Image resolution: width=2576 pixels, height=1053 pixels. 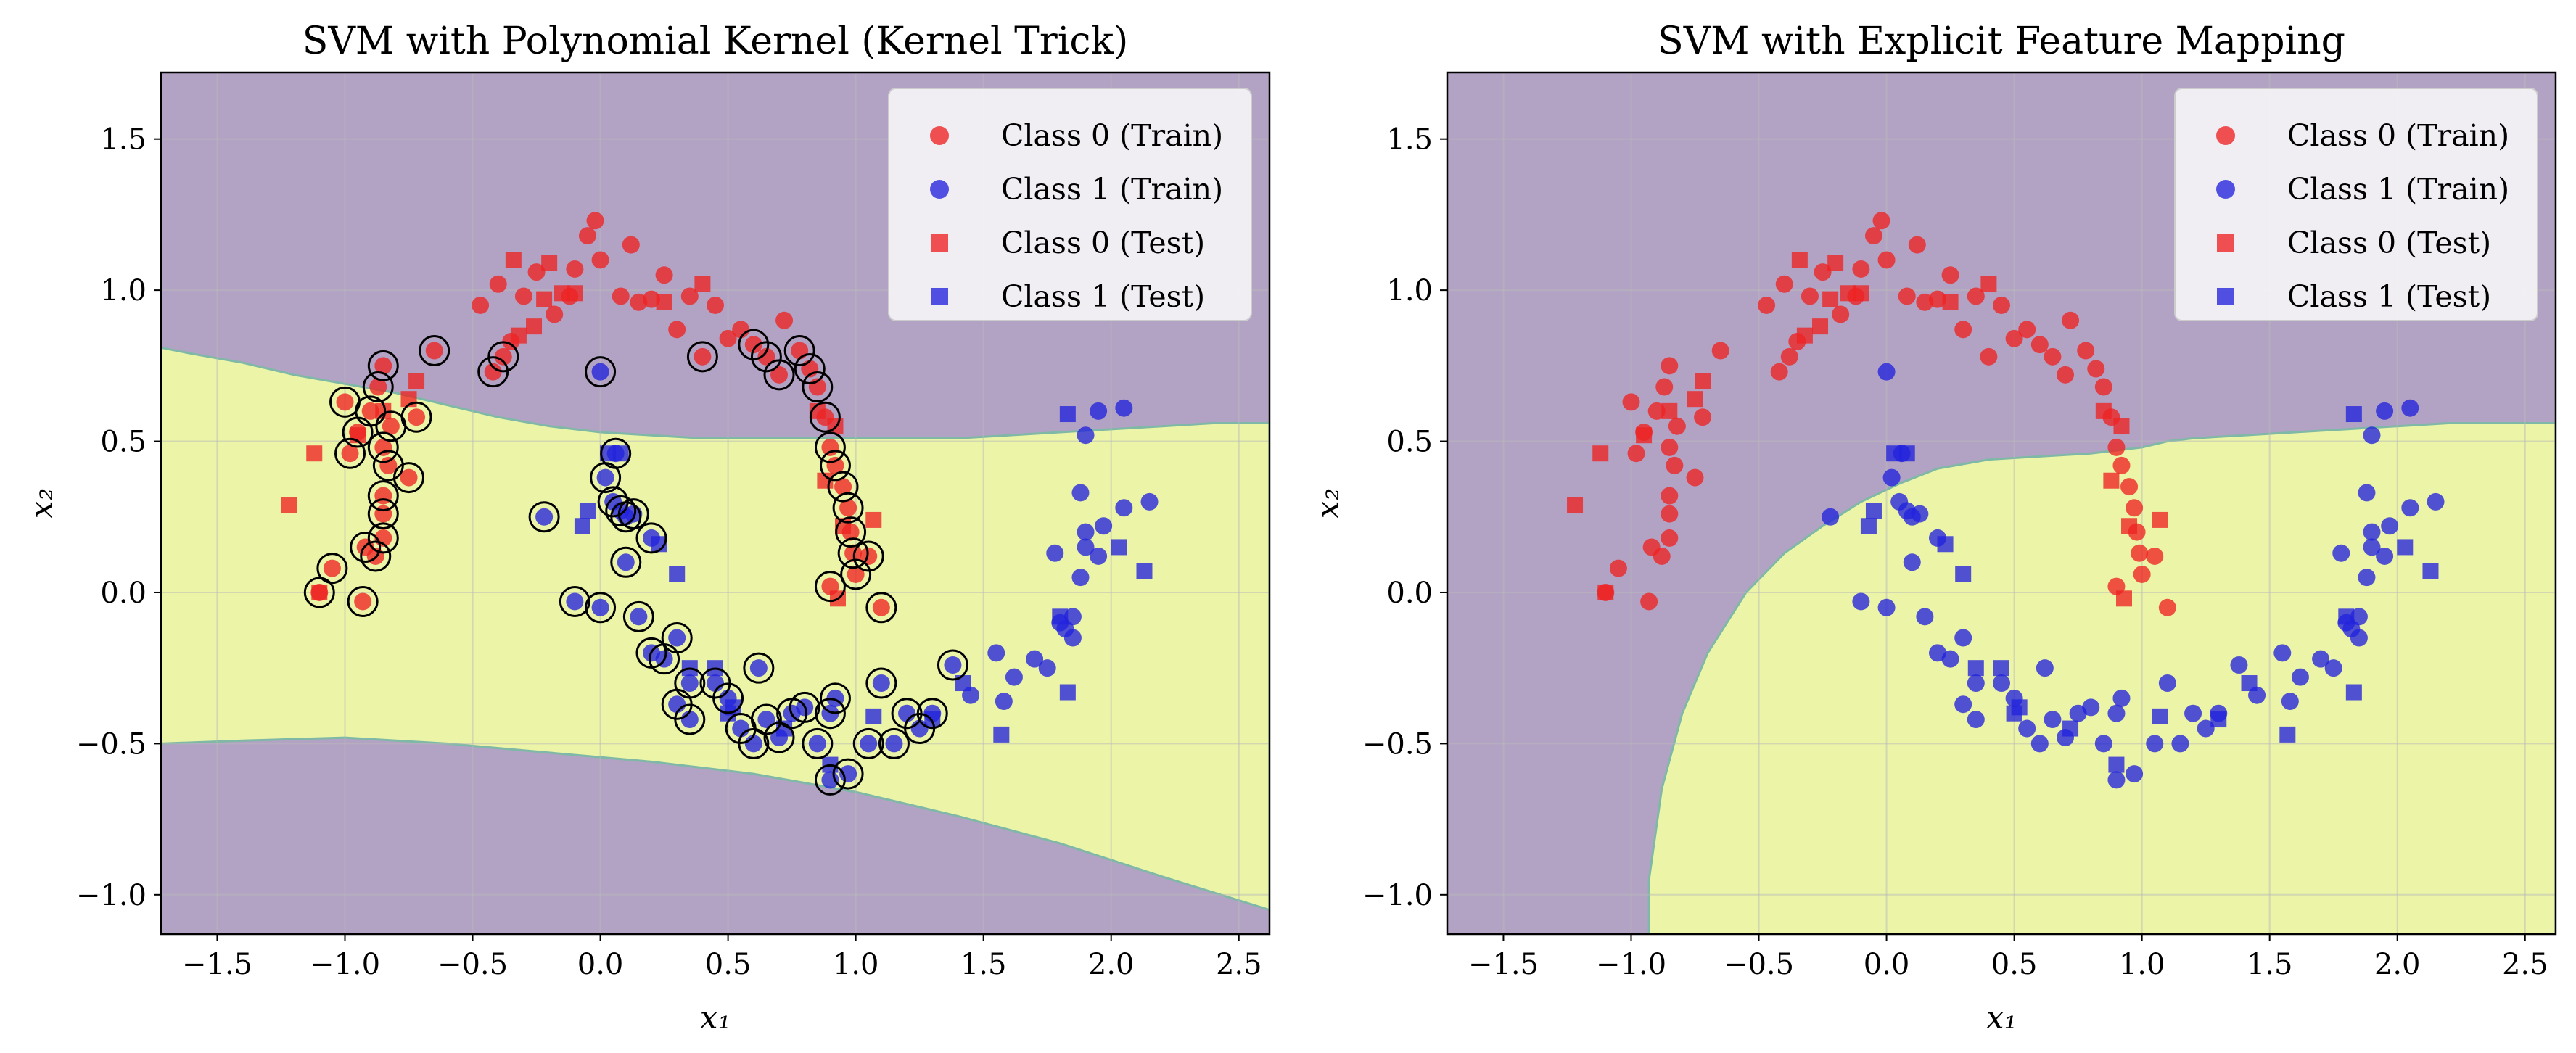 I want to click on x-tick-label: 1.5, so click(x=2270, y=964).